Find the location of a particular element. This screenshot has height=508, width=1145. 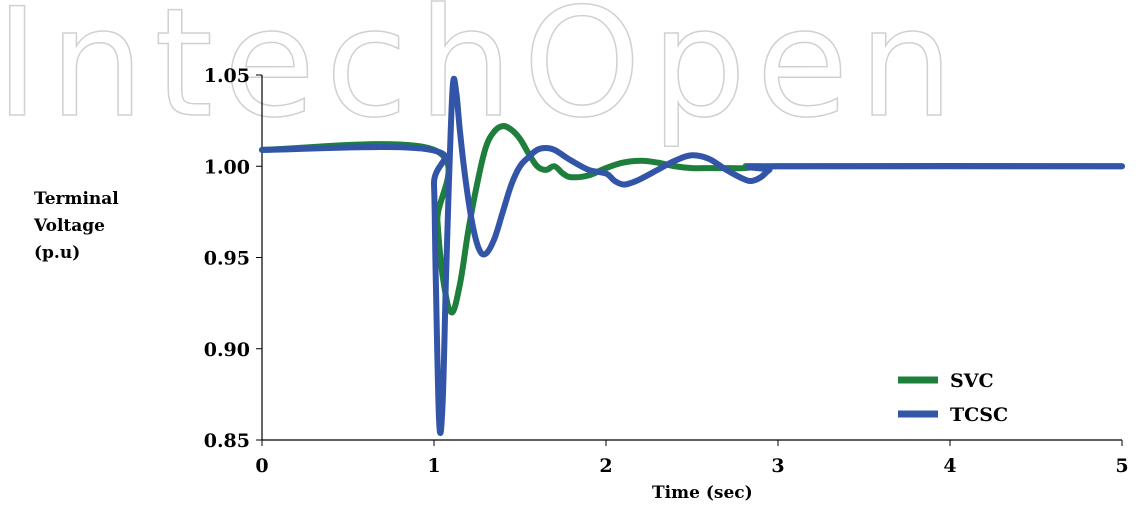

y-ticks: 1.05 1.00 0.95 0.90 0.85 is located at coordinates (233, 258).